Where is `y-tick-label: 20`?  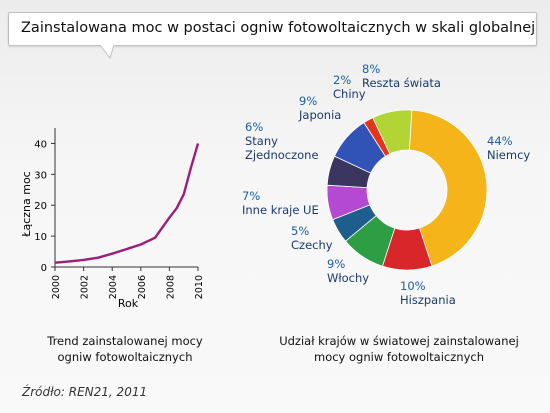
y-tick-label: 20 is located at coordinates (40, 206).